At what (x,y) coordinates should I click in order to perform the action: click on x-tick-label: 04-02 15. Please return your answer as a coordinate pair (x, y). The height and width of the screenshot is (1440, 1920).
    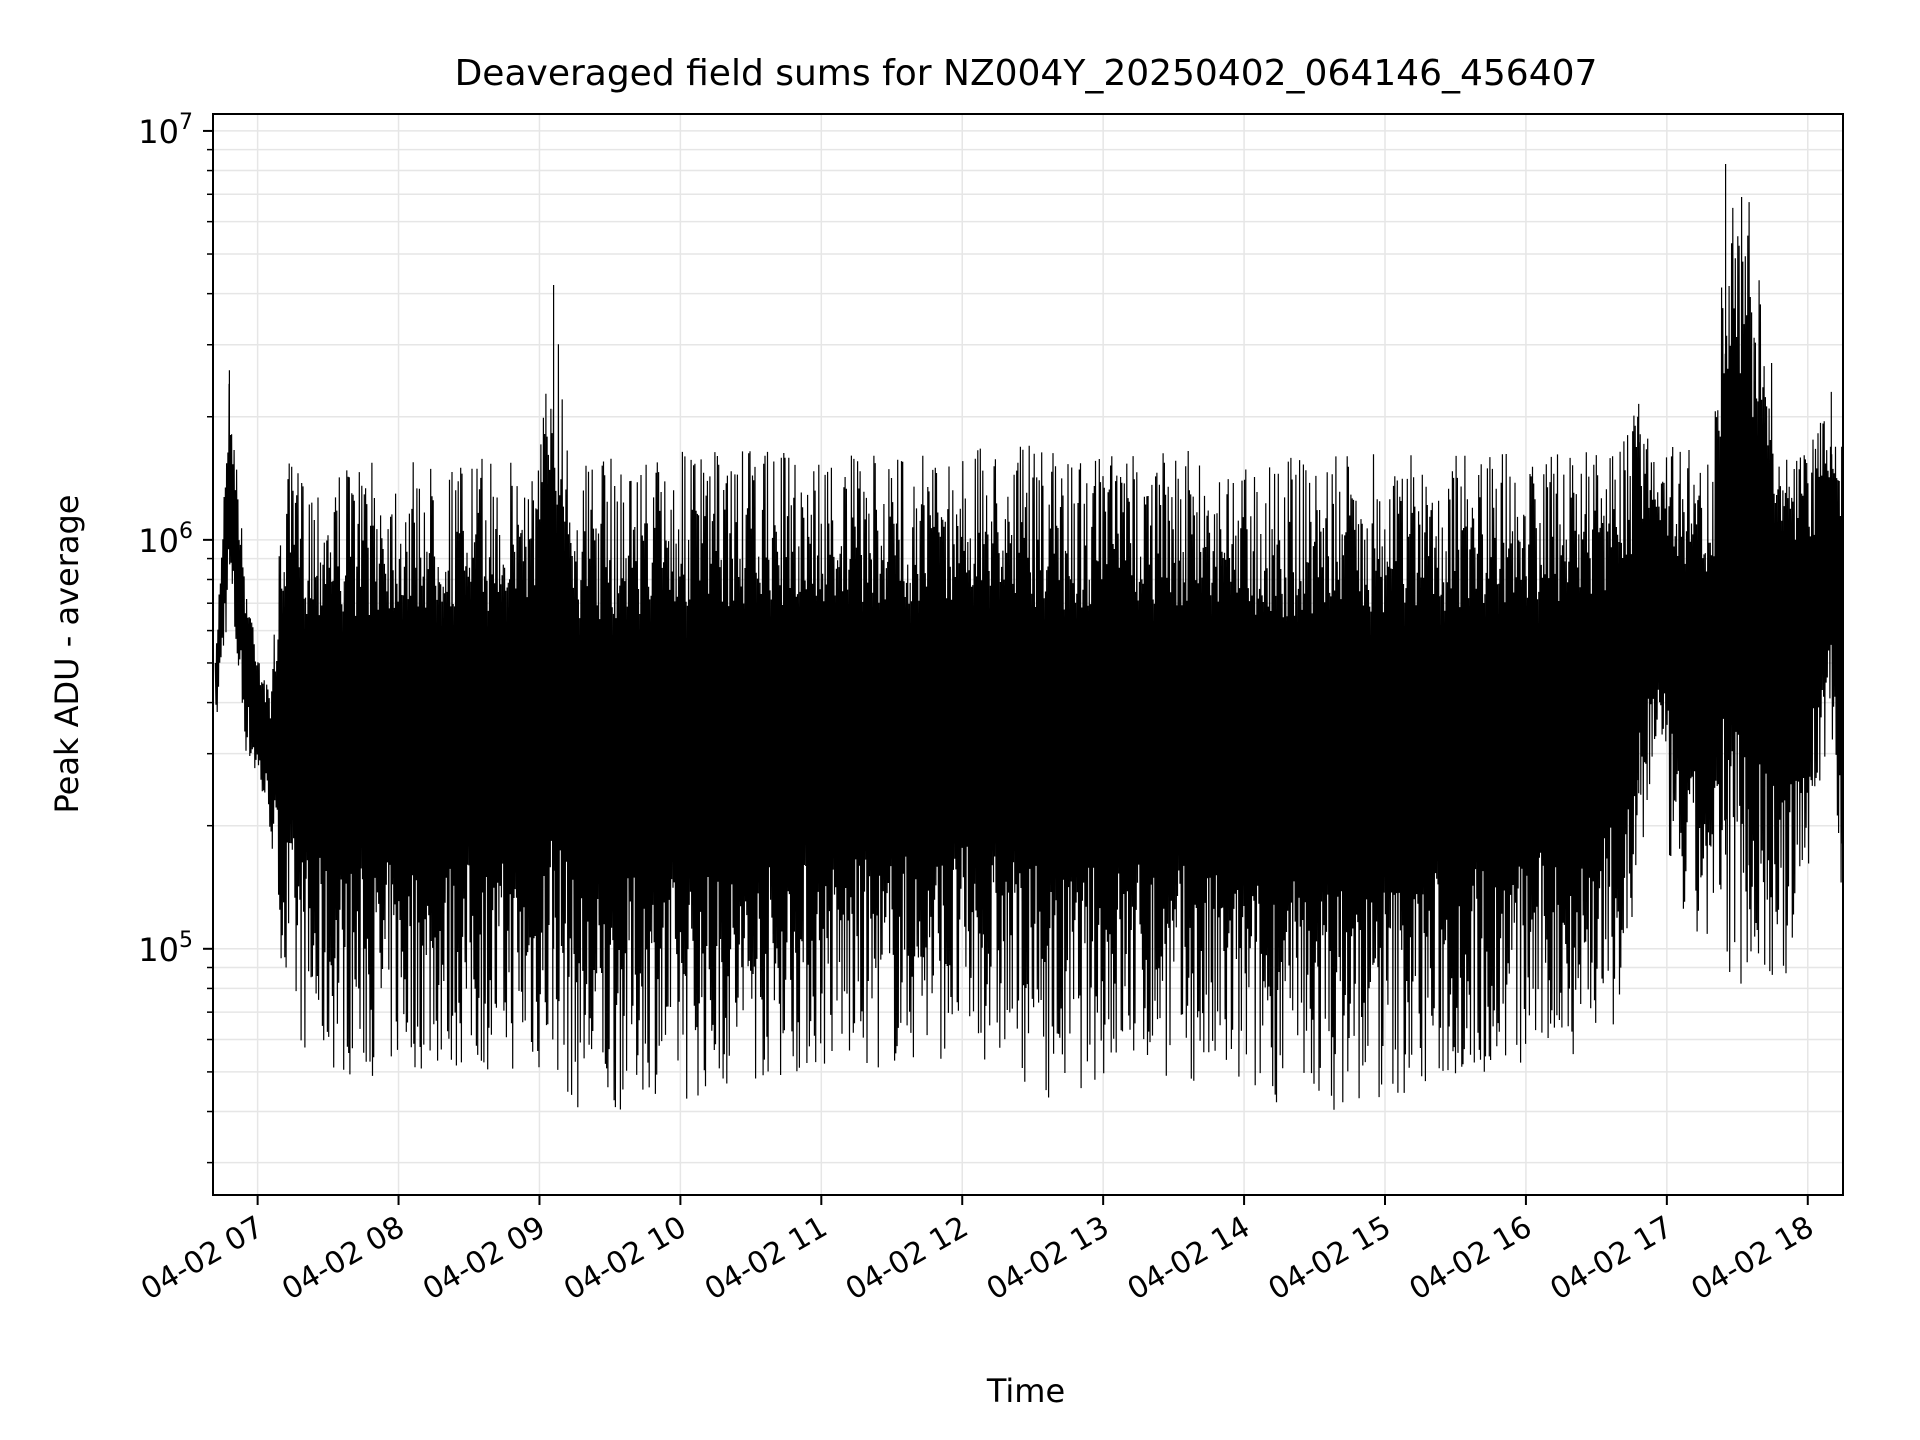
    Looking at the image, I should click on (1330, 1259).